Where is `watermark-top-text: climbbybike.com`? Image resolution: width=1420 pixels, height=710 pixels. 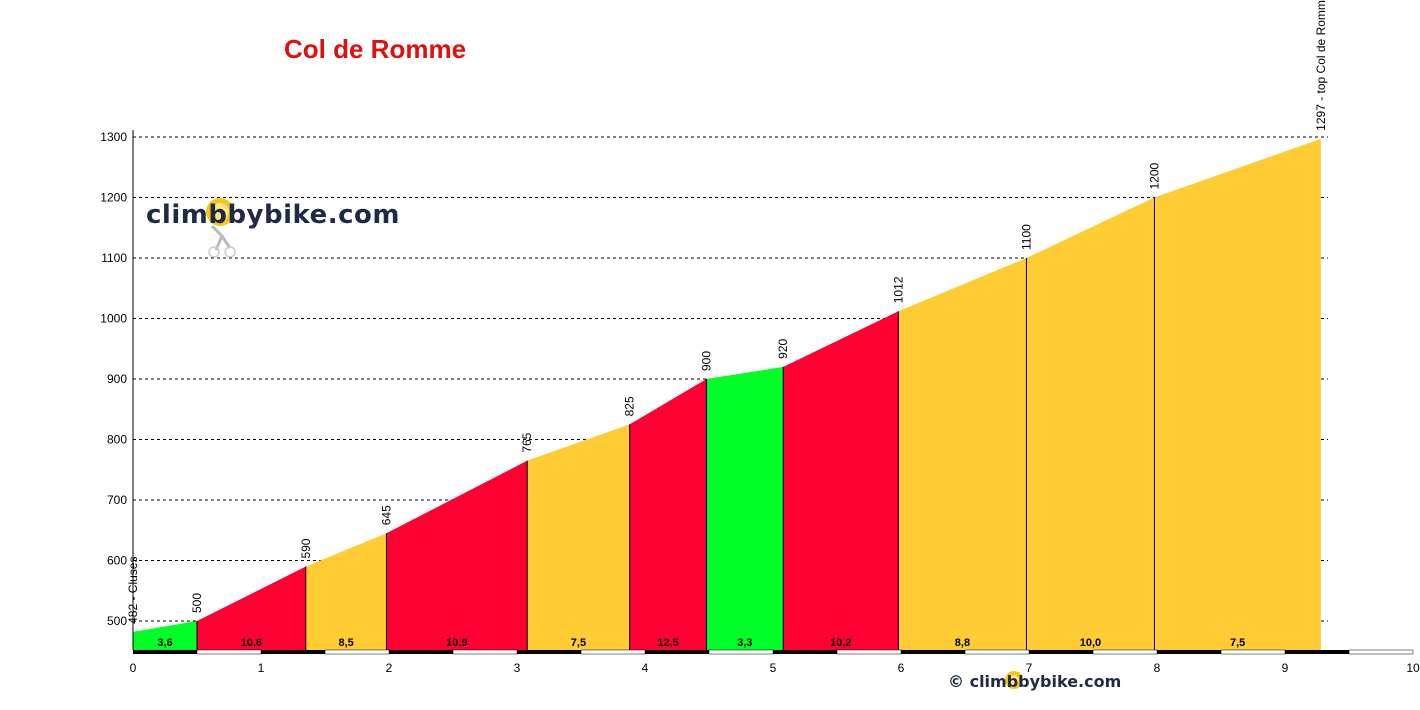
watermark-top-text: climbbybike.com is located at coordinates (273, 215).